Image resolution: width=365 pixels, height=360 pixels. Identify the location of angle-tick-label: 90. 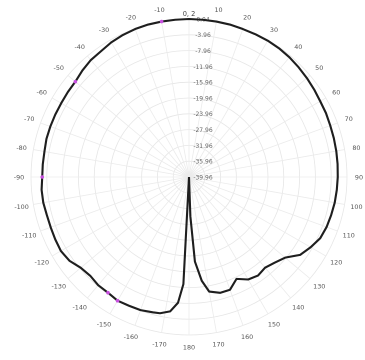
(359, 177).